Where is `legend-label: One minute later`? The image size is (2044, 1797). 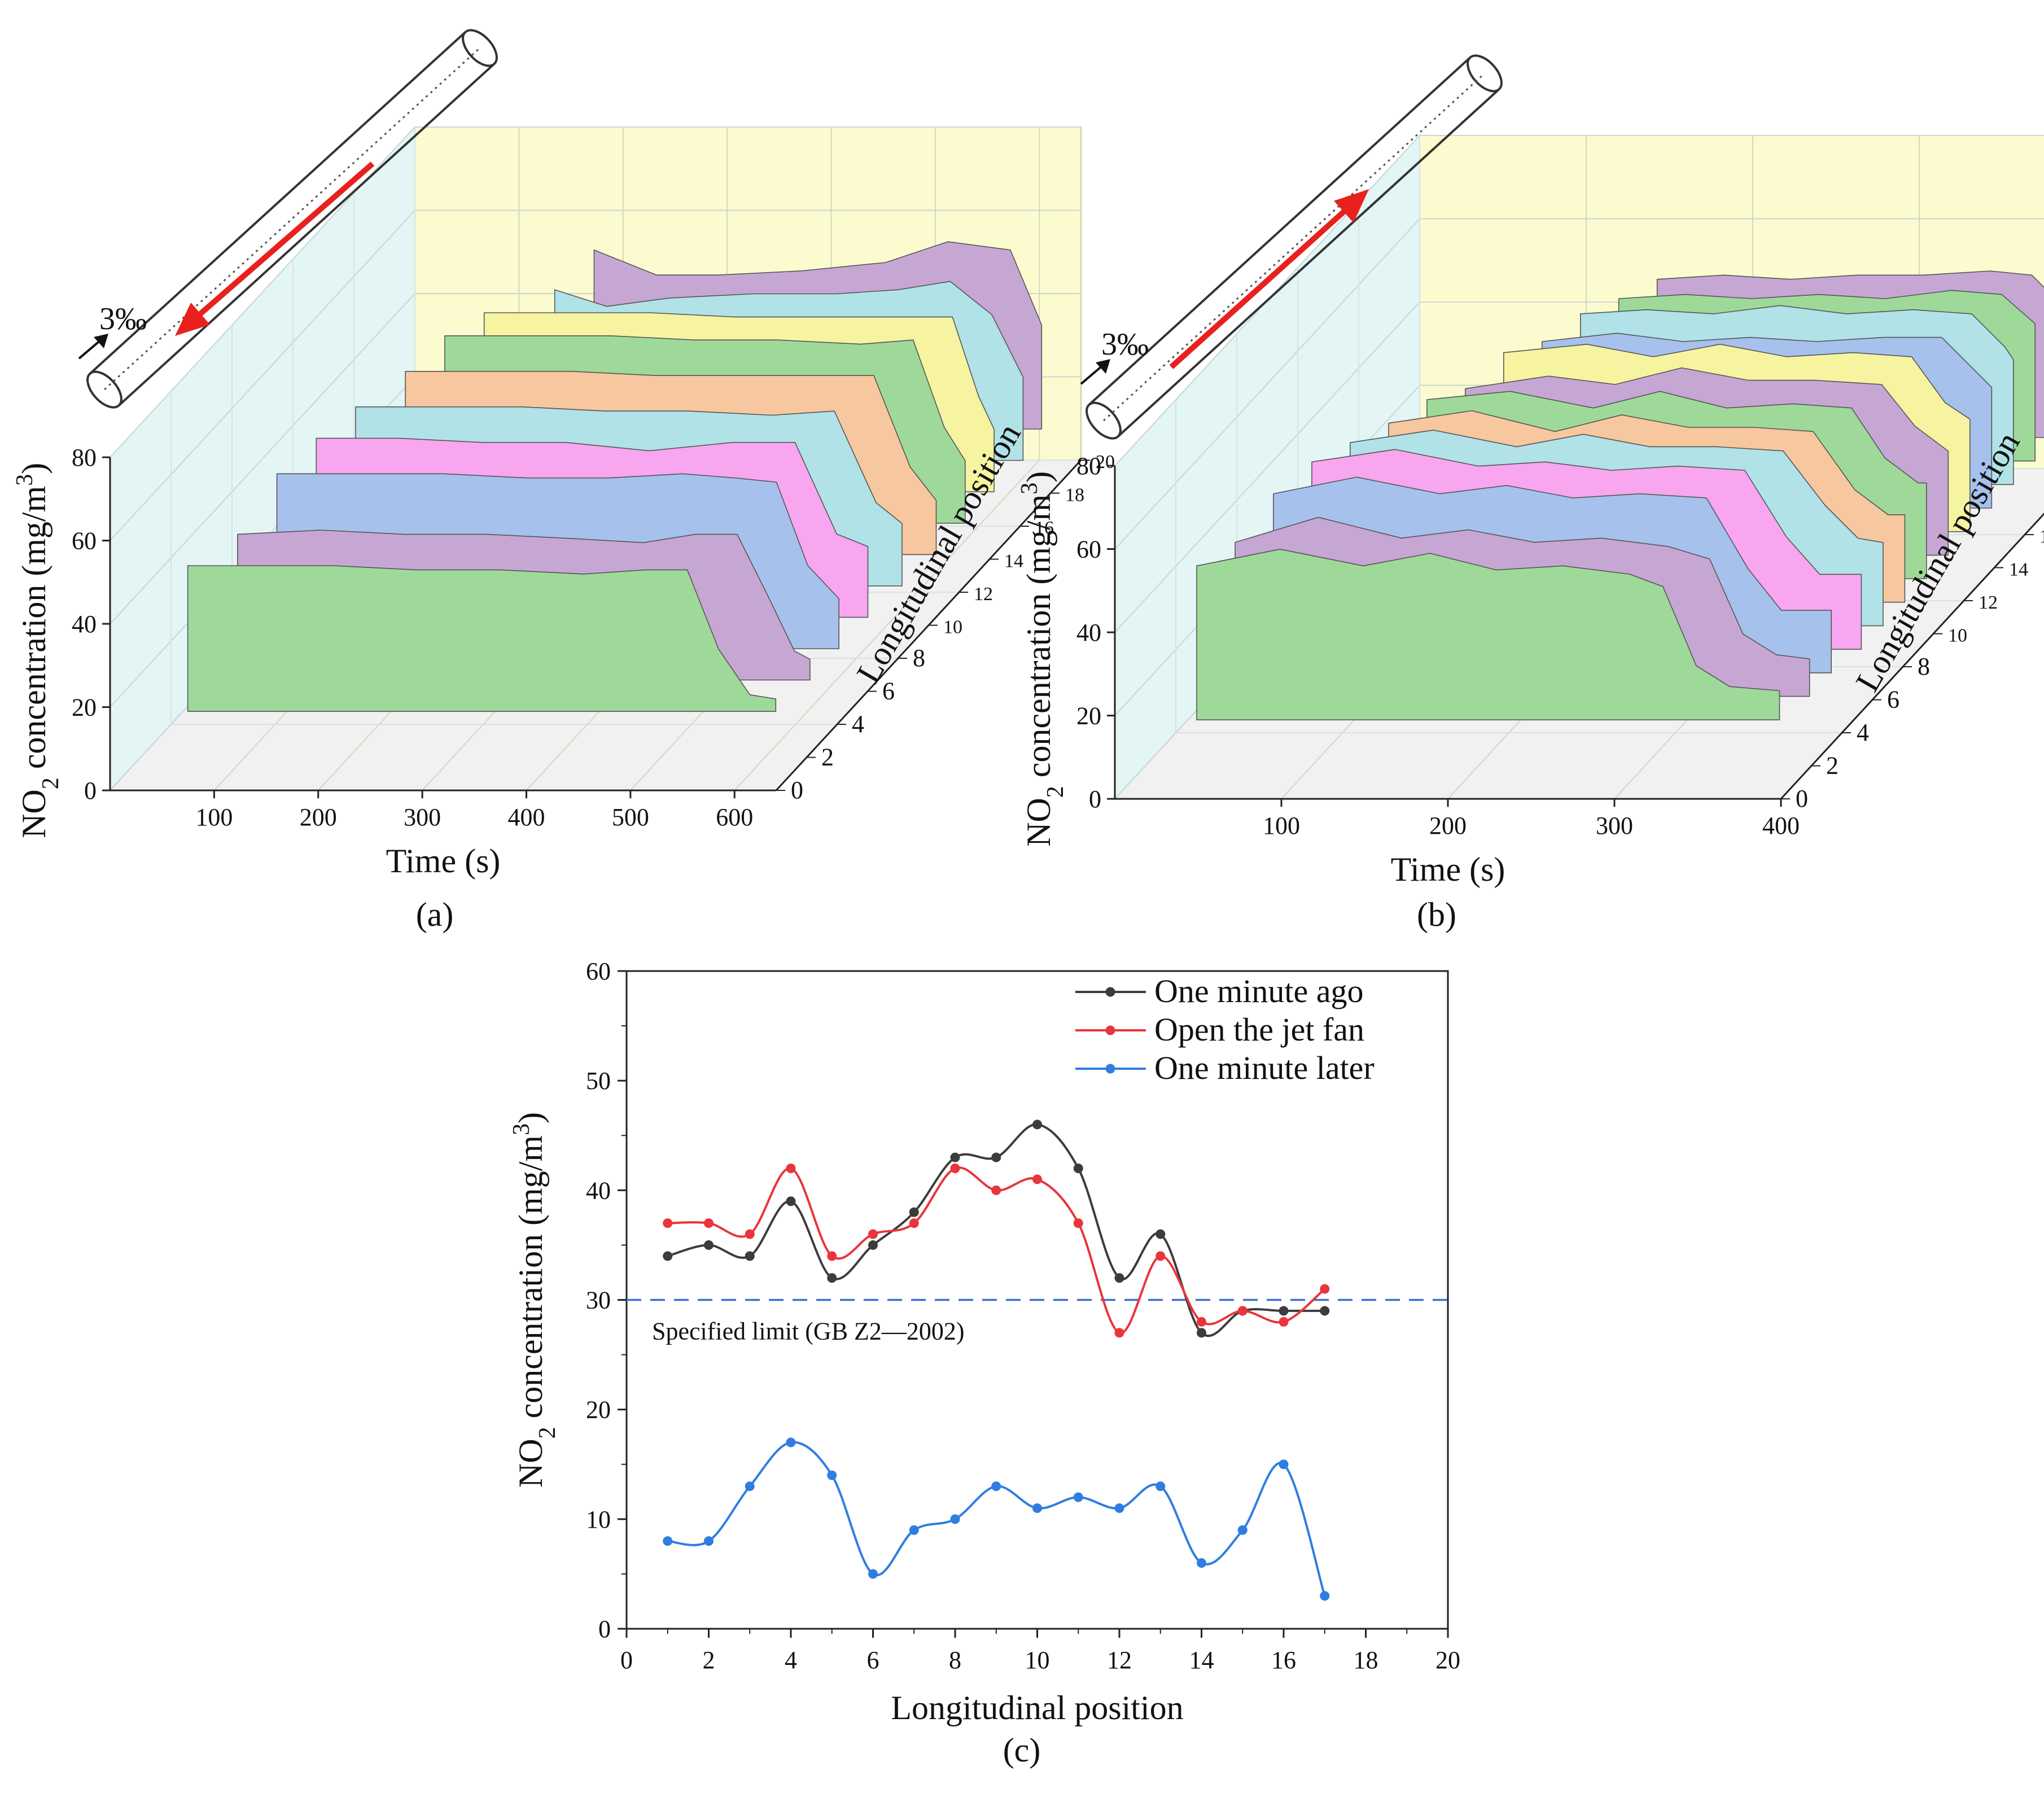 legend-label: One minute later is located at coordinates (1264, 1068).